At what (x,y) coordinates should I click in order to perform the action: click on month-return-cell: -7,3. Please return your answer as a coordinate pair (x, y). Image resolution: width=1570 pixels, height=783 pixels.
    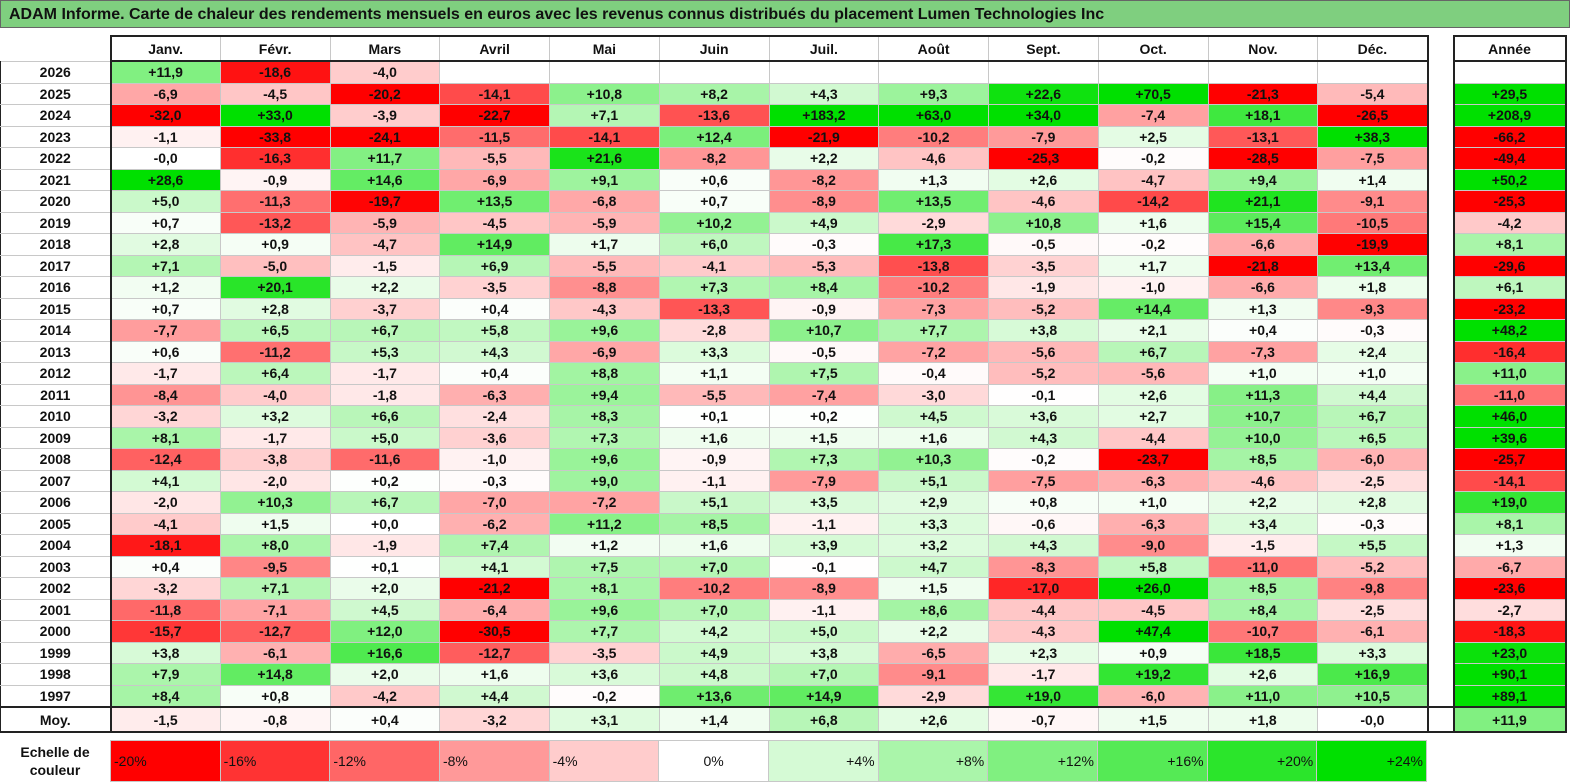
    Looking at the image, I should click on (1263, 351).